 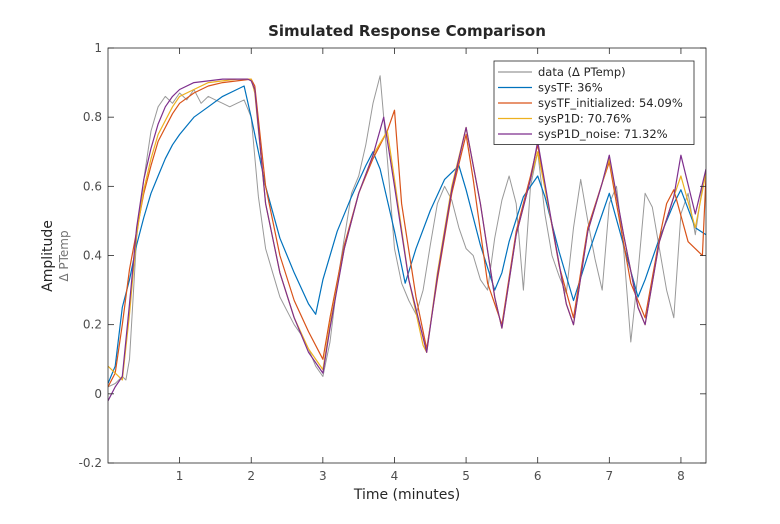 I want to click on y-tick-label: 0.2, so click(x=92, y=325).